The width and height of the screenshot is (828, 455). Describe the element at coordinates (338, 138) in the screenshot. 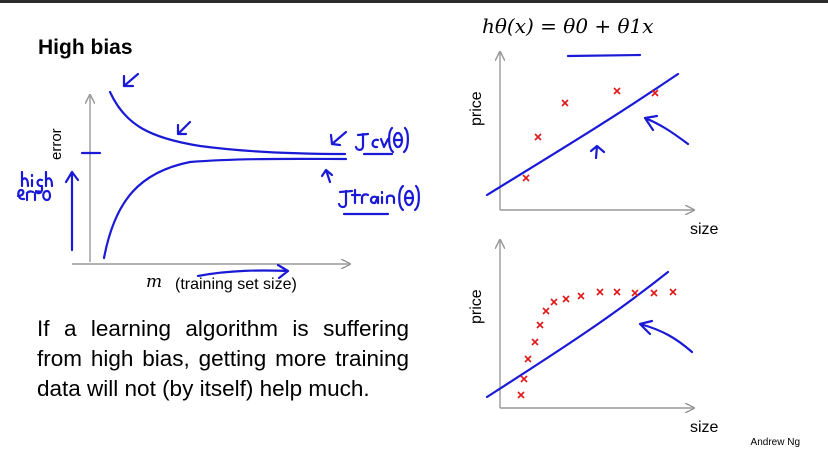

I see `cv-check-arrow` at that location.